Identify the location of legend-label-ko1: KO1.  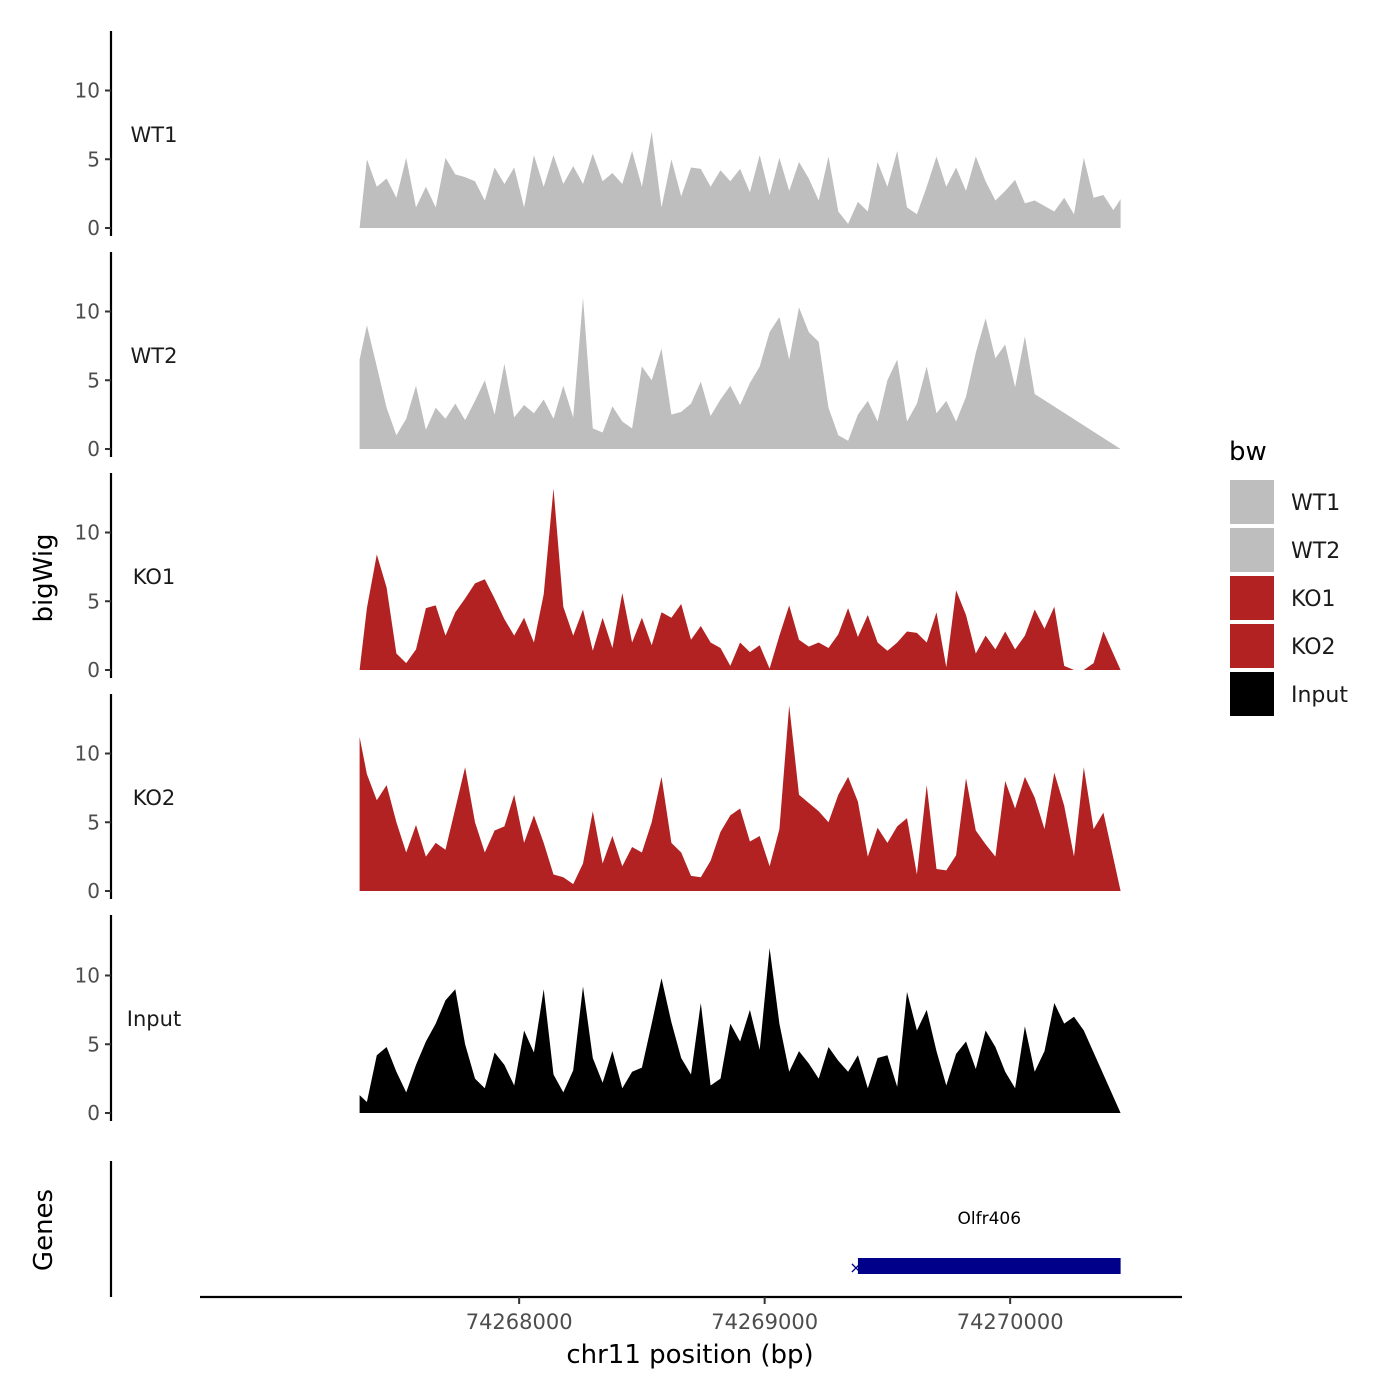
(1313, 599).